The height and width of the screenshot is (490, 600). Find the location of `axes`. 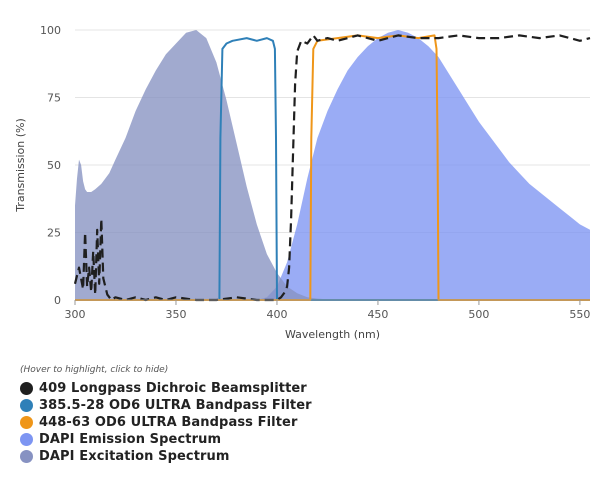

axes is located at coordinates (332, 302).